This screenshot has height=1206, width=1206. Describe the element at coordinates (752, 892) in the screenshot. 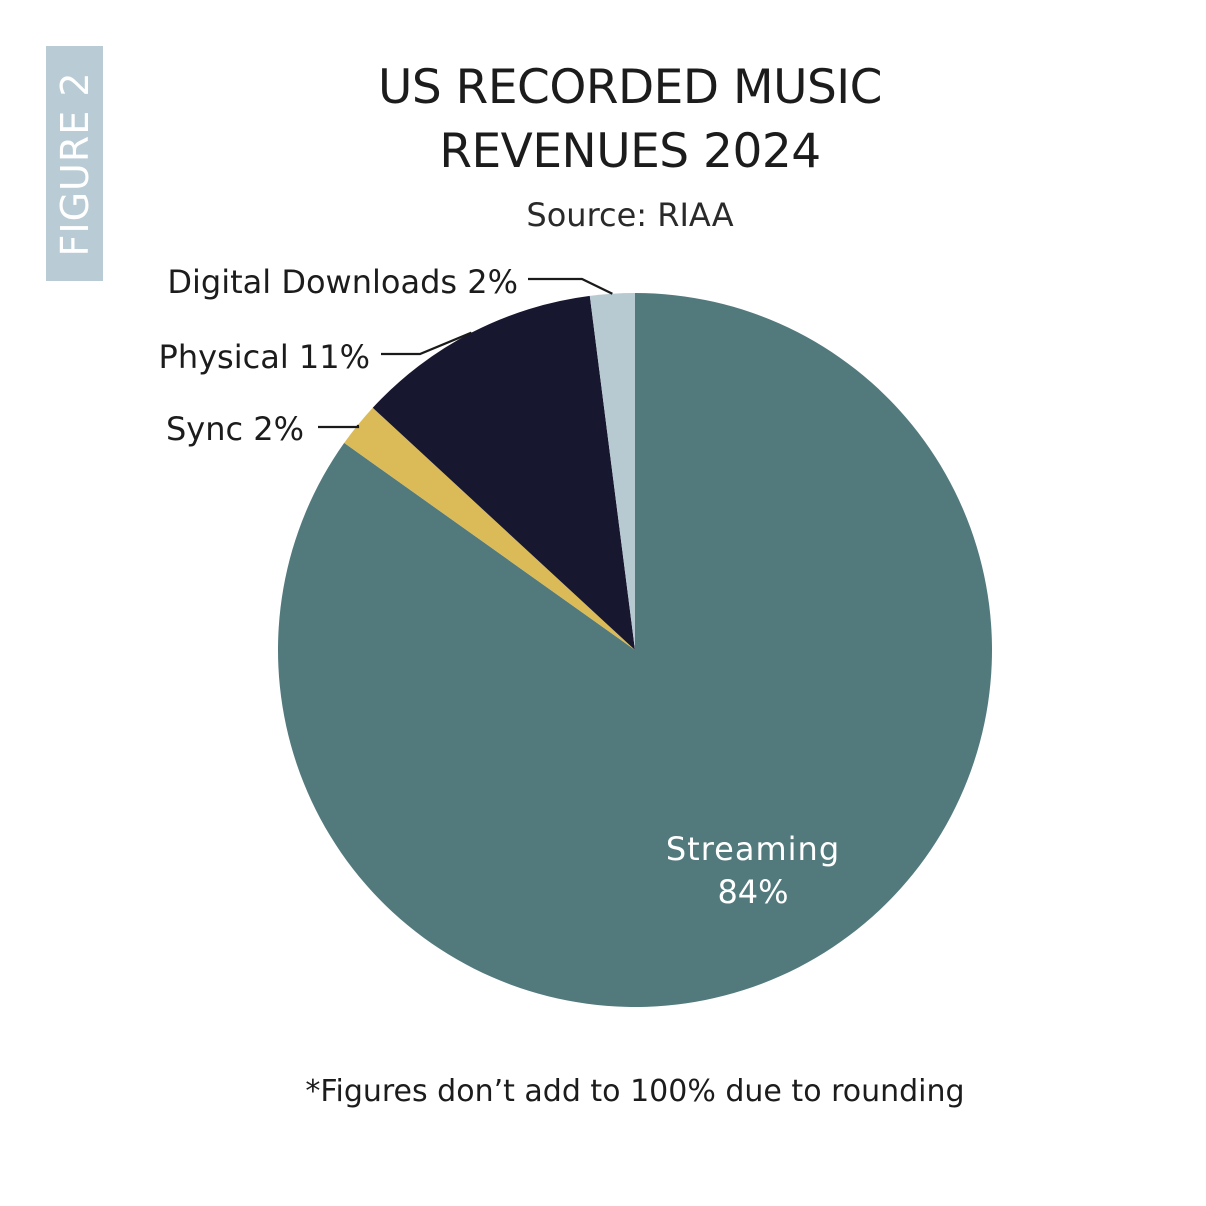

I see `slice-value-streaming: 84%` at that location.